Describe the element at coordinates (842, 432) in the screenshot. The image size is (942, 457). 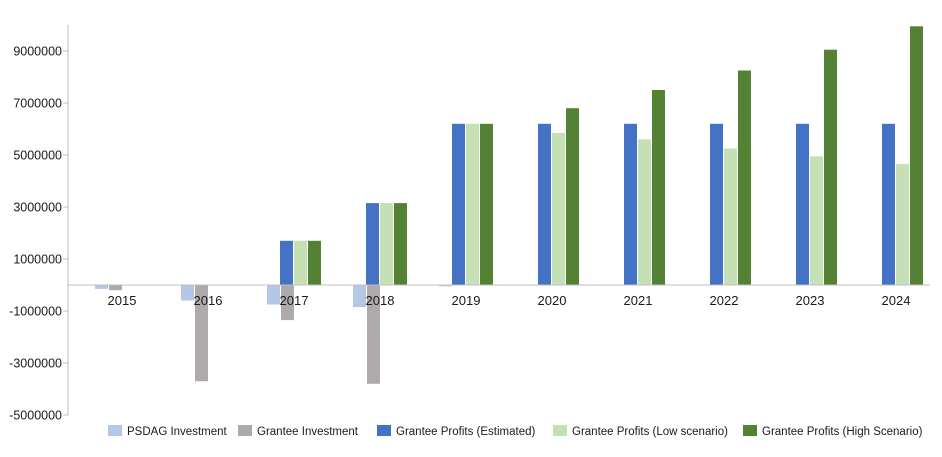
I see `legend-label: Grantee Profits (High Scenario)` at that location.